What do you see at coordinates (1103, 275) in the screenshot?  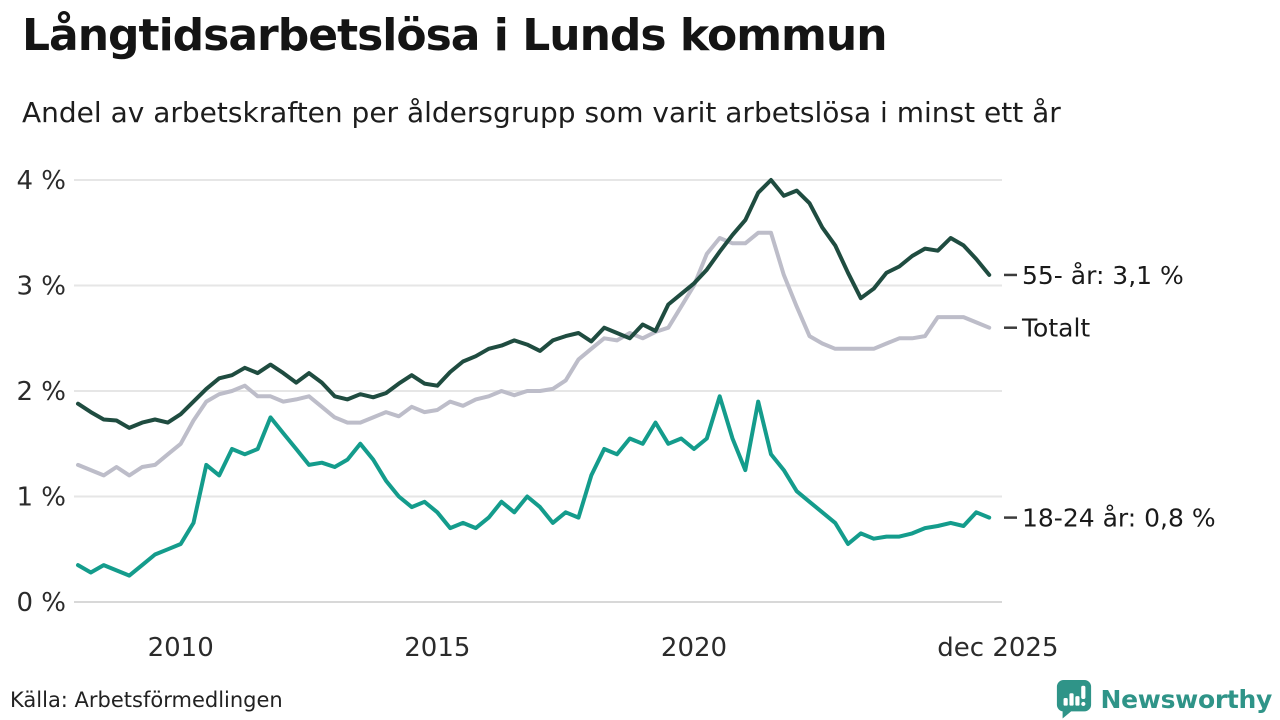 I see `series-end-label: 55- år: 3,1 %` at bounding box center [1103, 275].